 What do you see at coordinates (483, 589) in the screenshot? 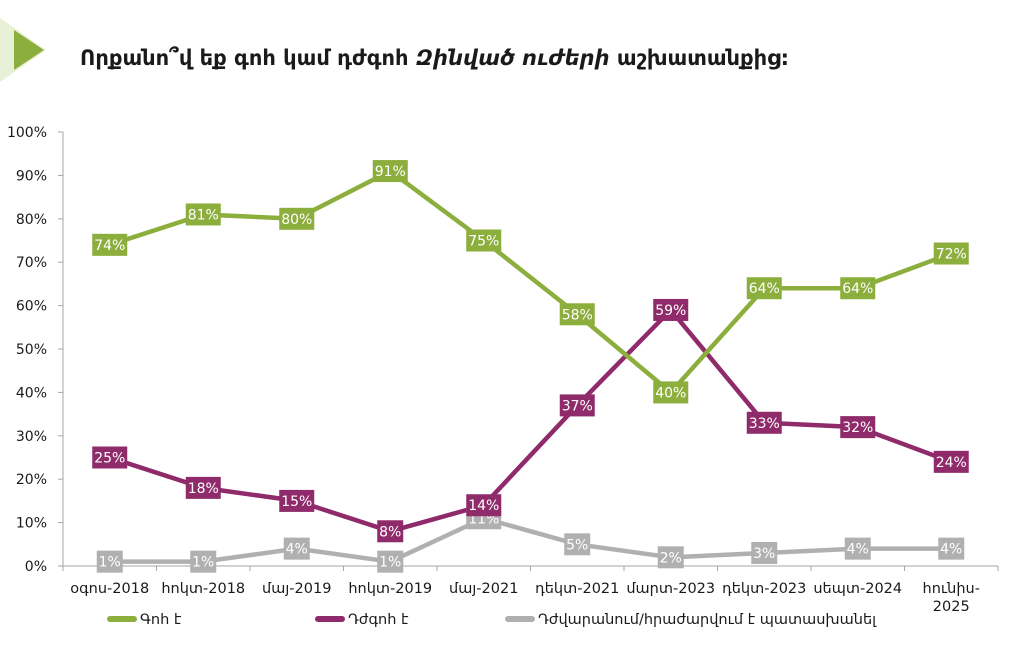
I see `x-tick-label: մայ-2021` at bounding box center [483, 589].